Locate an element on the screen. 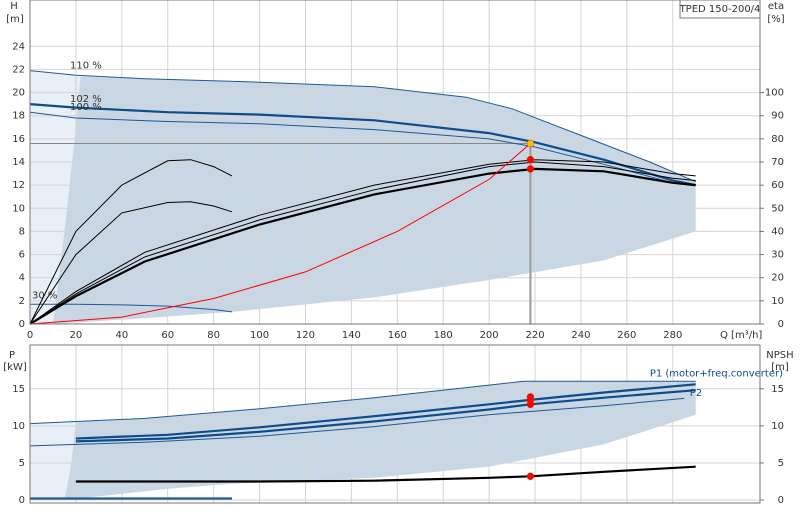  curve-label: P2 is located at coordinates (696, 393).